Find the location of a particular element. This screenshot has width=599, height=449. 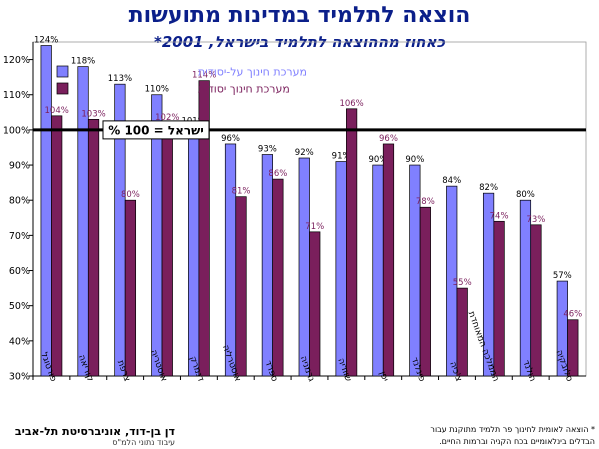

y-tick-label: 50% is located at coordinates (19, 306).